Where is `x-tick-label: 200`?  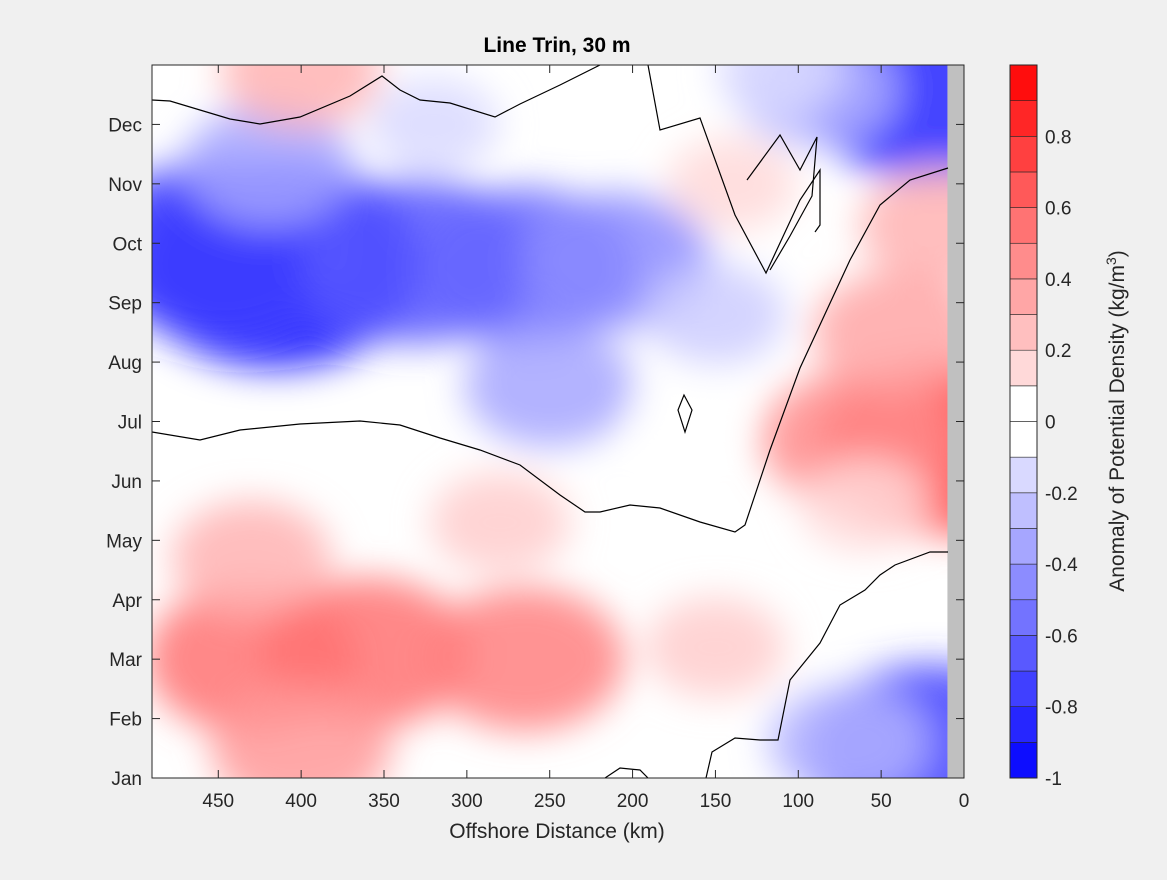 x-tick-label: 200 is located at coordinates (633, 801).